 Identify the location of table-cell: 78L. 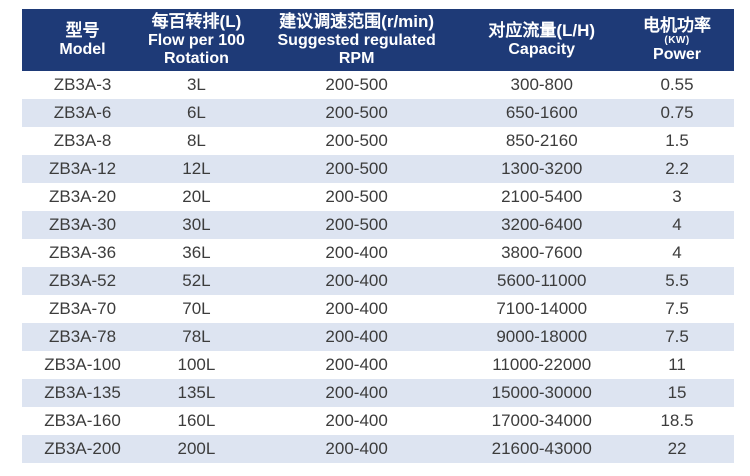
(196, 337).